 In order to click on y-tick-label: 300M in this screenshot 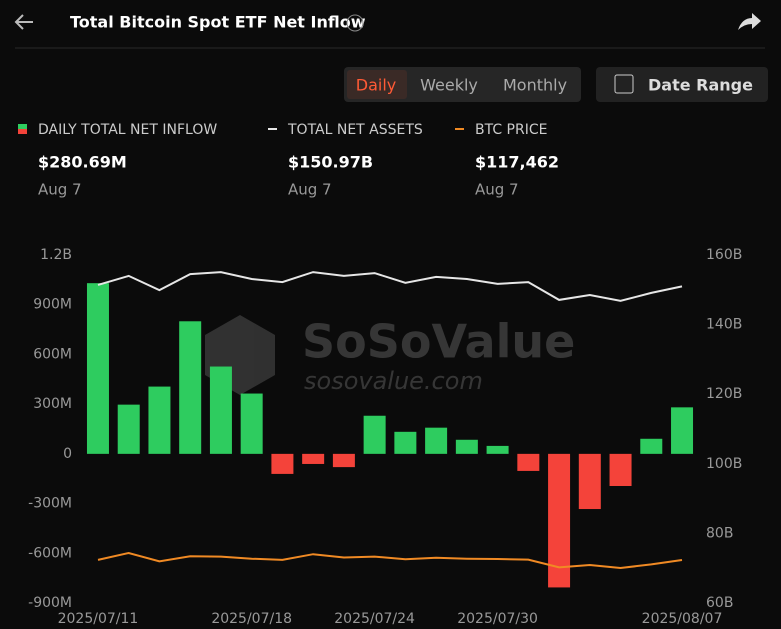, I will do `click(52, 404)`.